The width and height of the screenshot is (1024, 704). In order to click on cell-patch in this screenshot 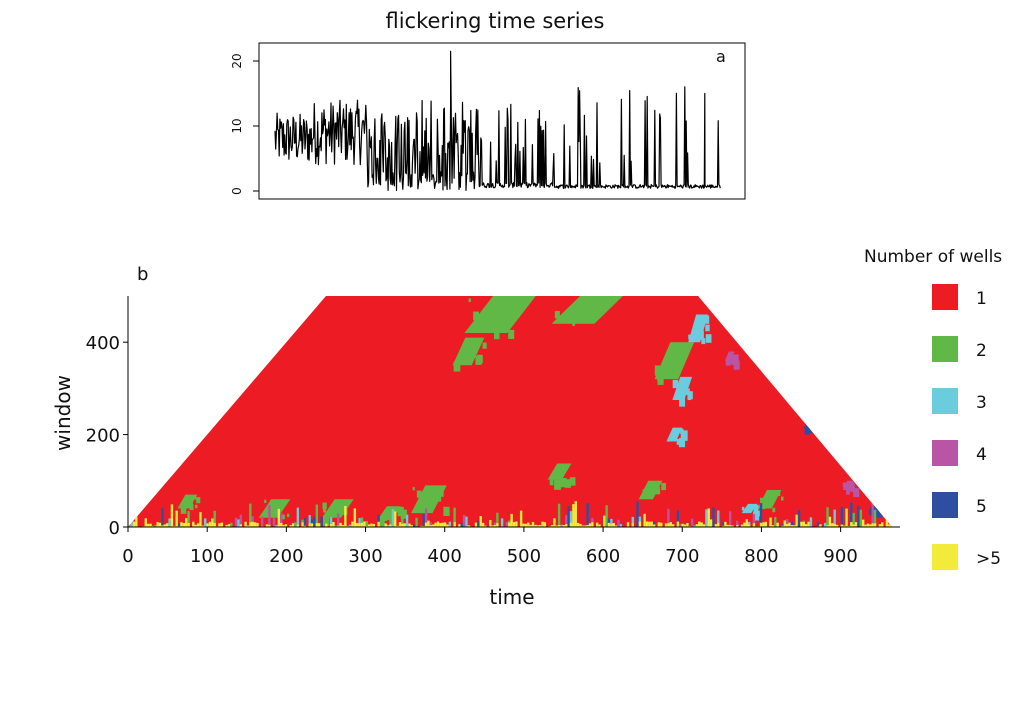, I will do `click(500, 314)`.